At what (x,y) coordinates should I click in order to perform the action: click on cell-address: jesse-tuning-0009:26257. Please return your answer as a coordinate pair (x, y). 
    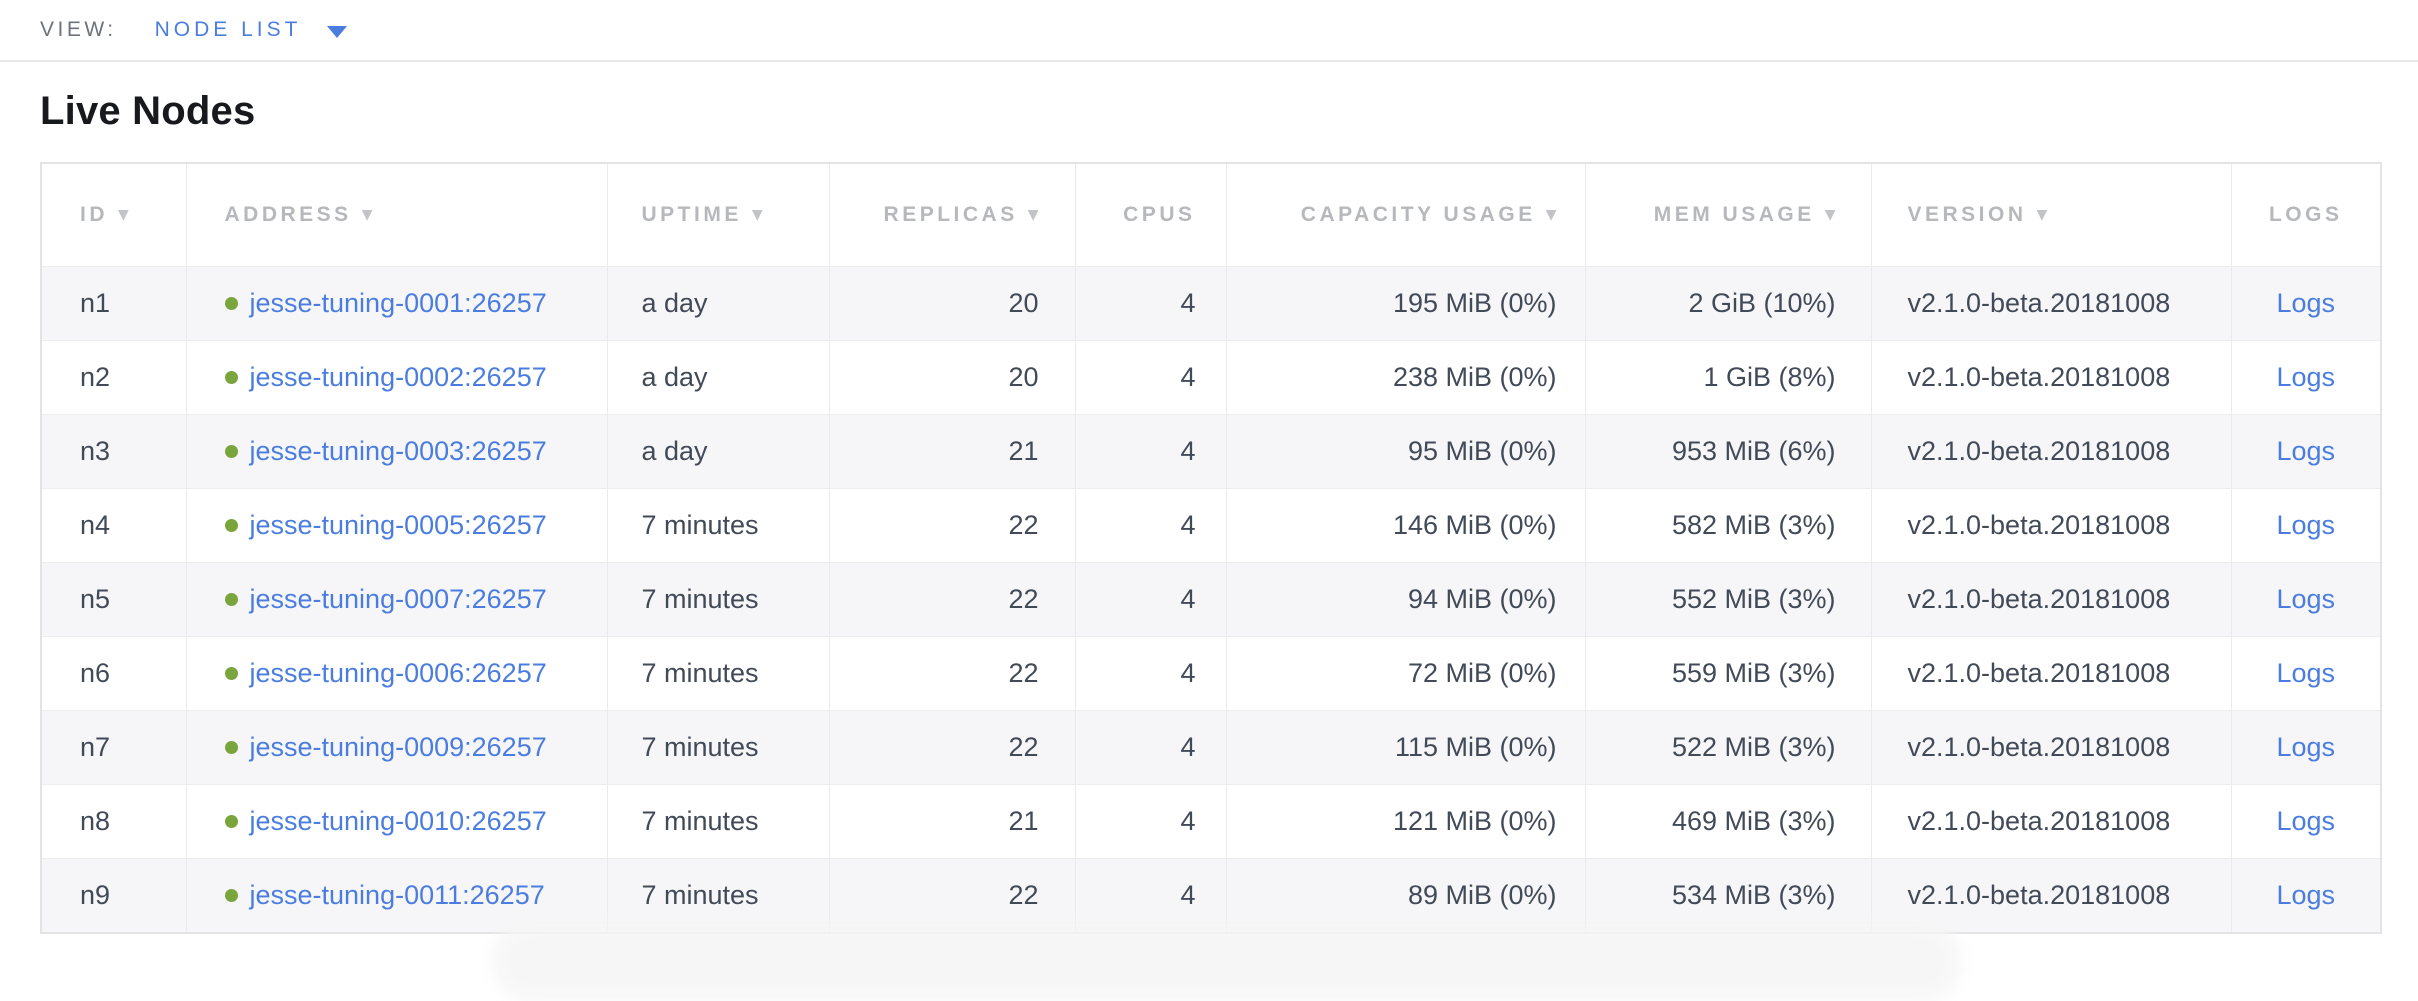
    Looking at the image, I should click on (396, 747).